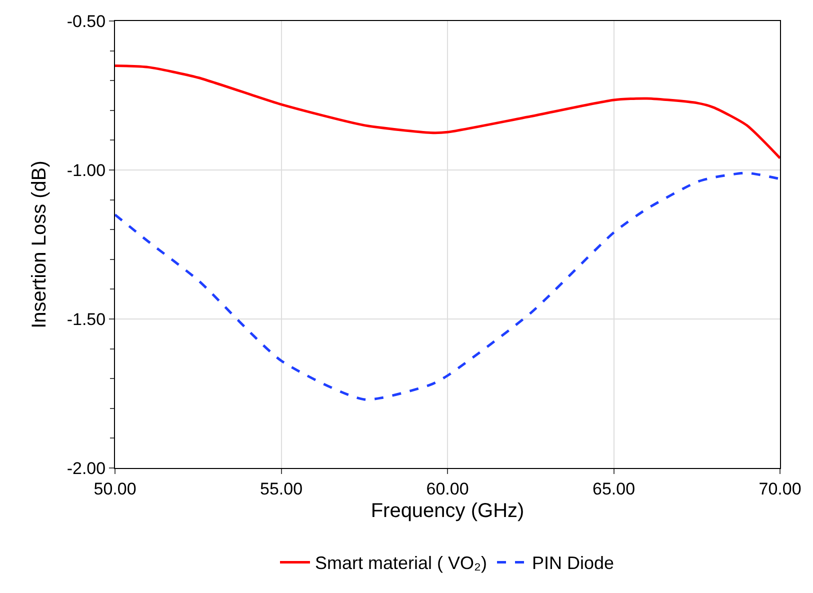  I want to click on y-tick-label: -1.50, so click(86, 319).